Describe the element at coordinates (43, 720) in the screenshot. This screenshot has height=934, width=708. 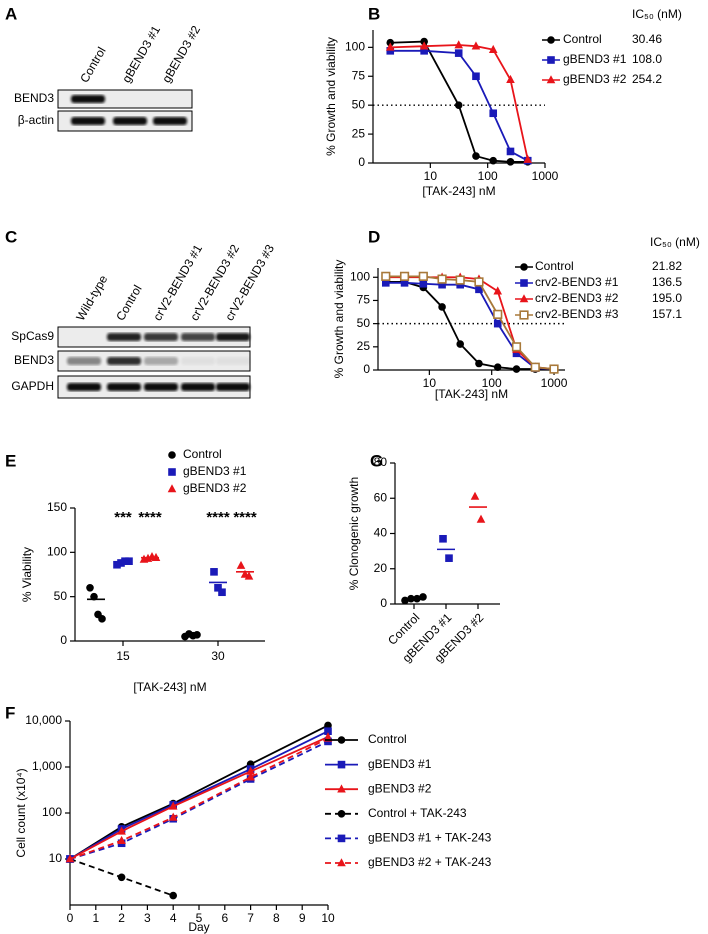
I see `y-tick-label: 10,000` at that location.